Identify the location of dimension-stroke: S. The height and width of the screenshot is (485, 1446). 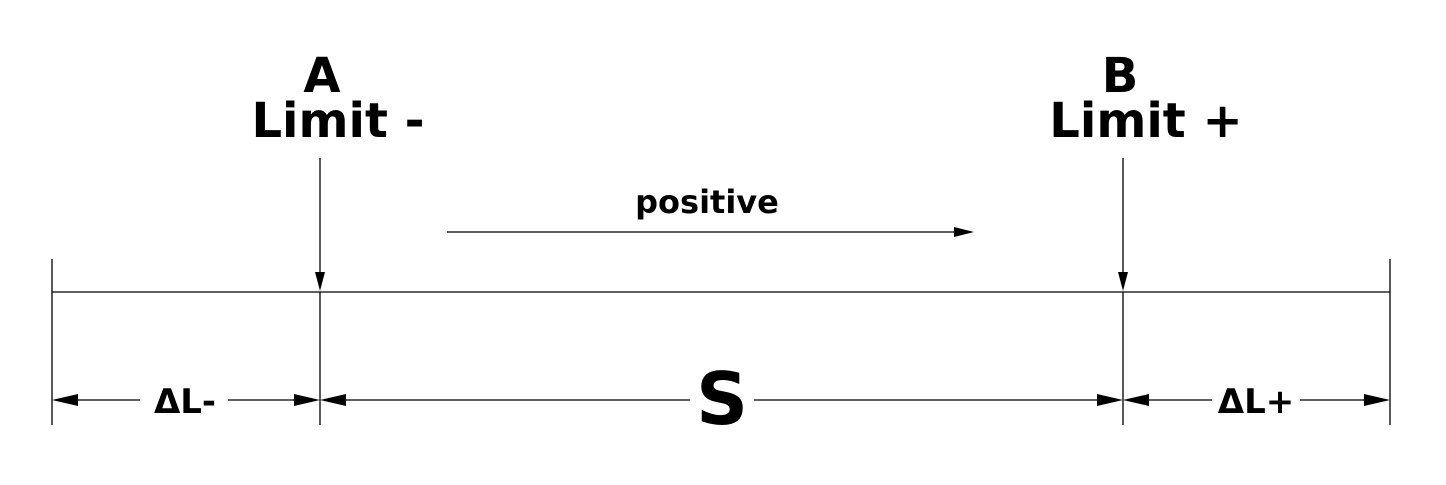
(721, 399).